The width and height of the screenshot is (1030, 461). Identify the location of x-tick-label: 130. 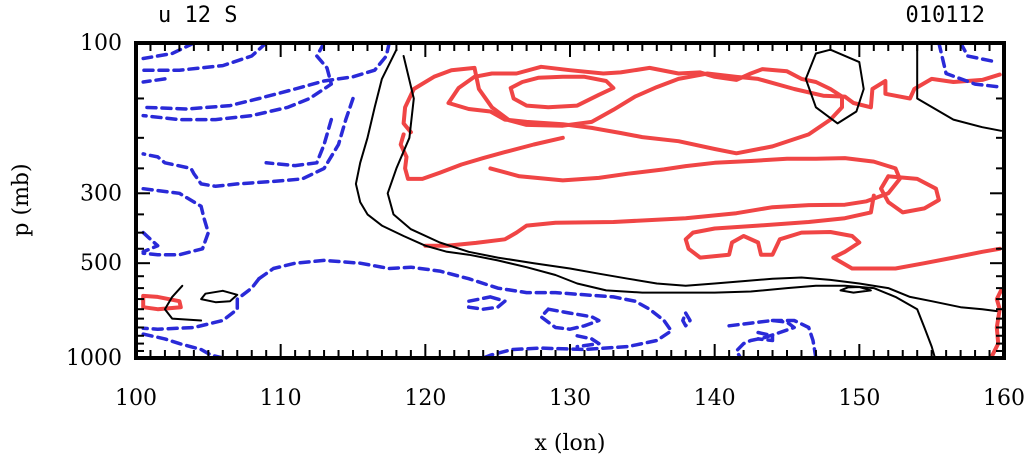
(570, 398).